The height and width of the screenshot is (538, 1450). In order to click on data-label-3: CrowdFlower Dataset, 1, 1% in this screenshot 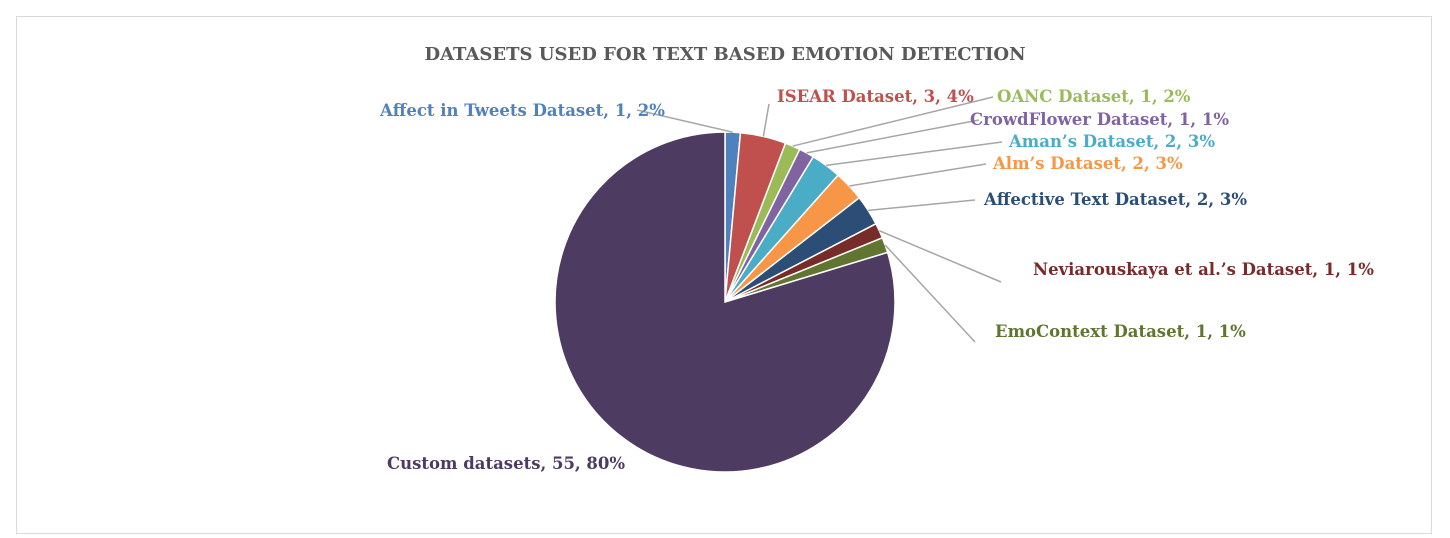, I will do `click(1099, 119)`.